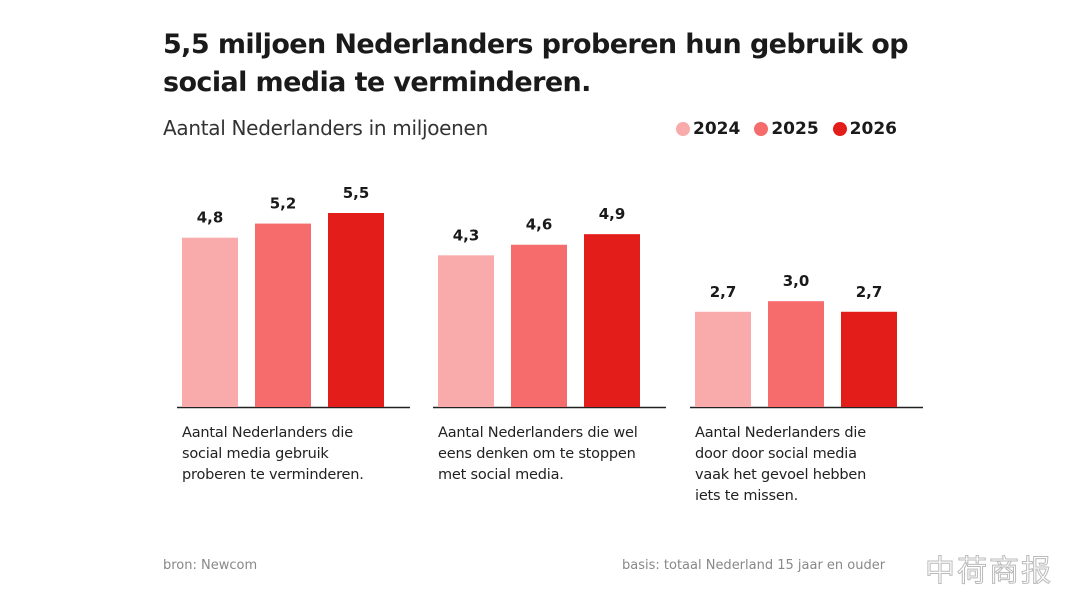  I want to click on legend-item-2026: 2026, so click(864, 129).